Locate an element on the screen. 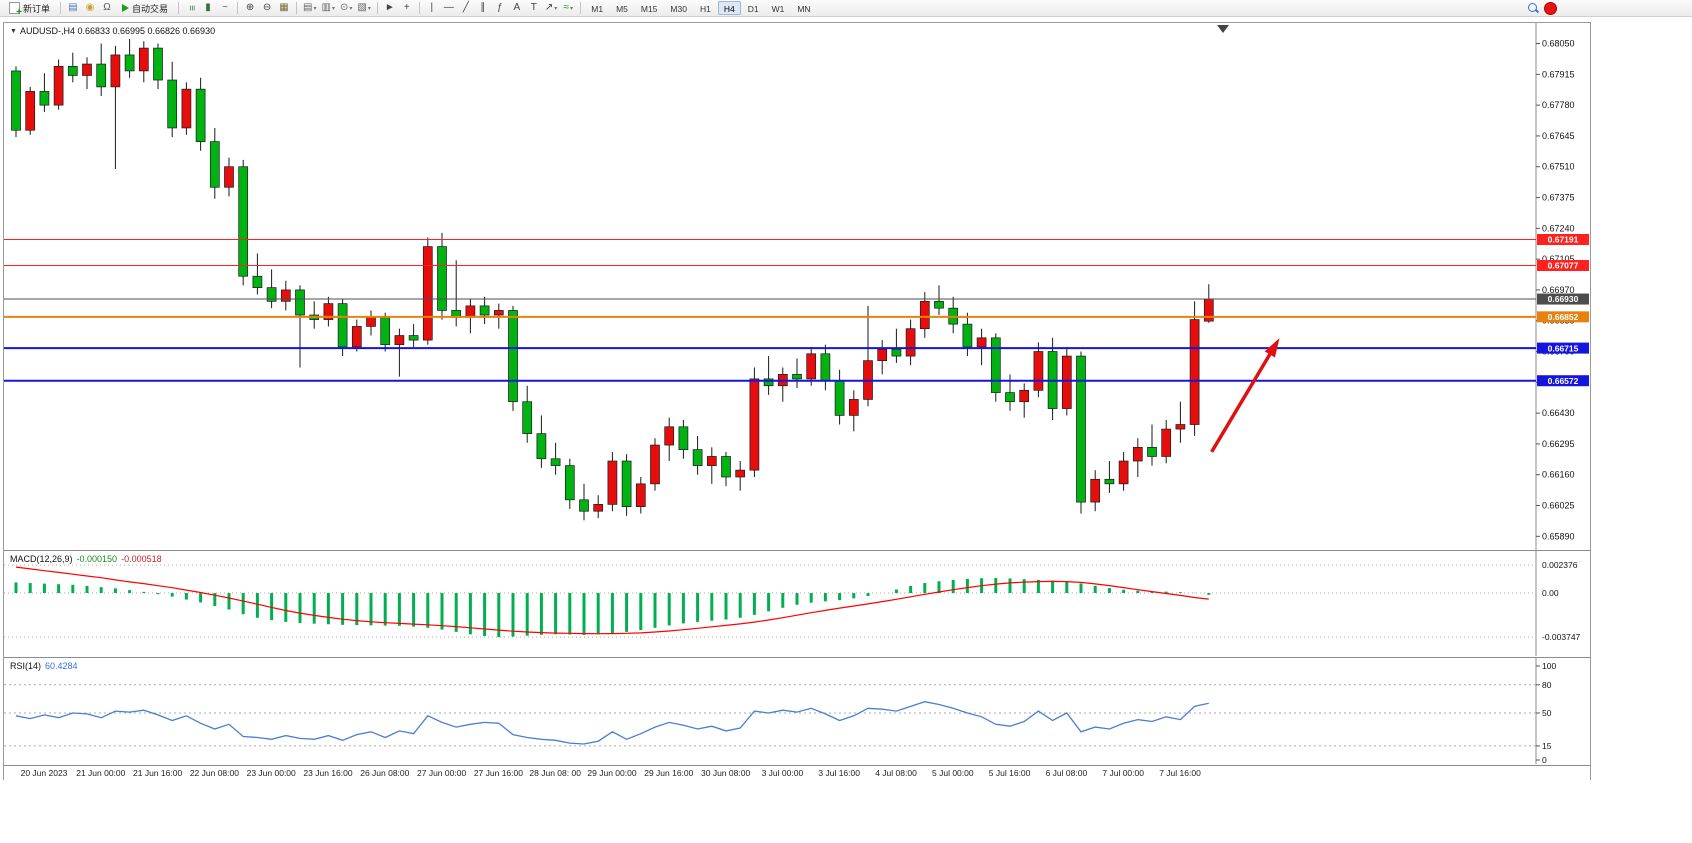 Image resolution: width=1692 pixels, height=843 pixels. profiles-icon: ▥ ▾ is located at coordinates (328, 8).